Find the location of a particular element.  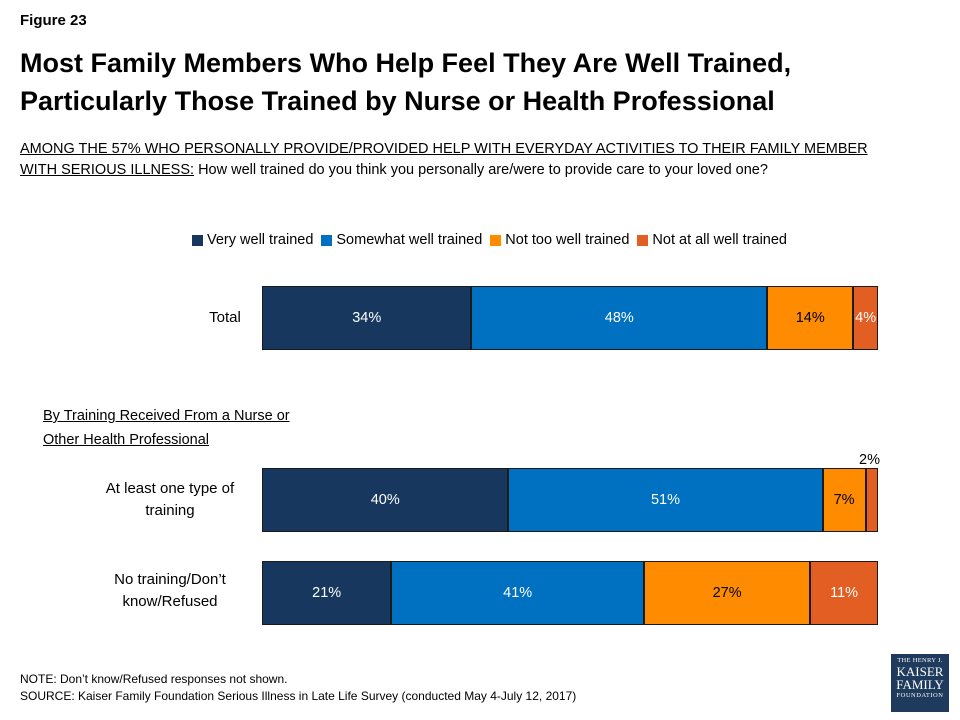

category-label-trained: At least one type of training is located at coordinates (170, 499).